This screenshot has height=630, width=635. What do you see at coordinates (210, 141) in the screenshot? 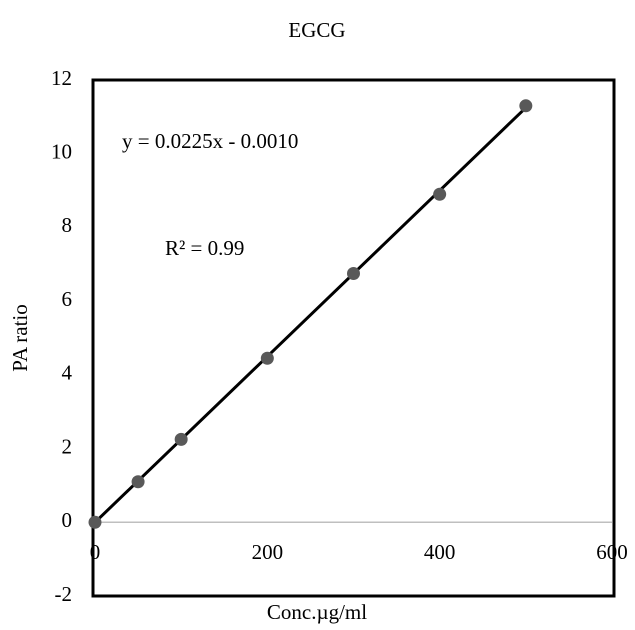
I see `annotation: y = 0.0225x - 0.0010` at bounding box center [210, 141].